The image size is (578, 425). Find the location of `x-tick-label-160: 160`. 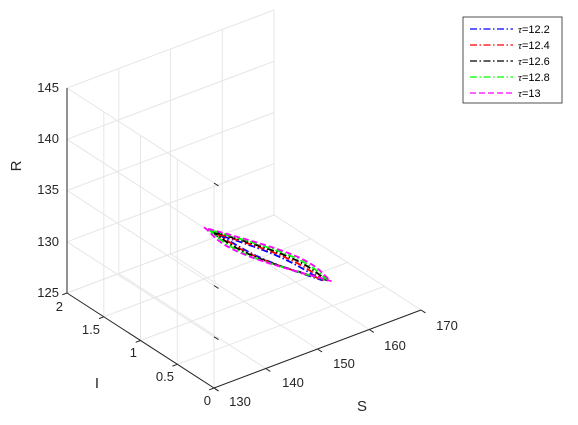

x-tick-label-160: 160 is located at coordinates (395, 345).